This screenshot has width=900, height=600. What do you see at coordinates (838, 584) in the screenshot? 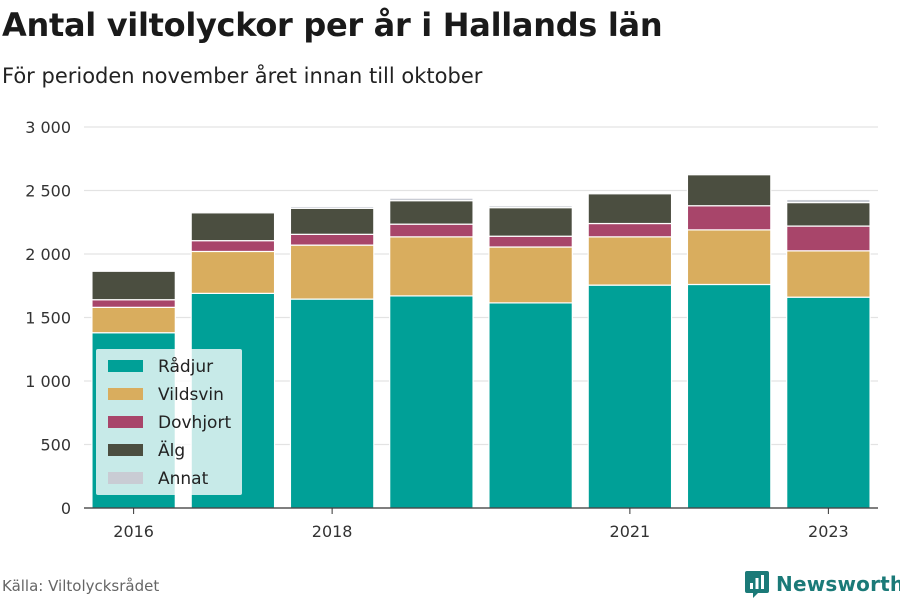
I see `brand-name: Newsworthy` at bounding box center [838, 584].